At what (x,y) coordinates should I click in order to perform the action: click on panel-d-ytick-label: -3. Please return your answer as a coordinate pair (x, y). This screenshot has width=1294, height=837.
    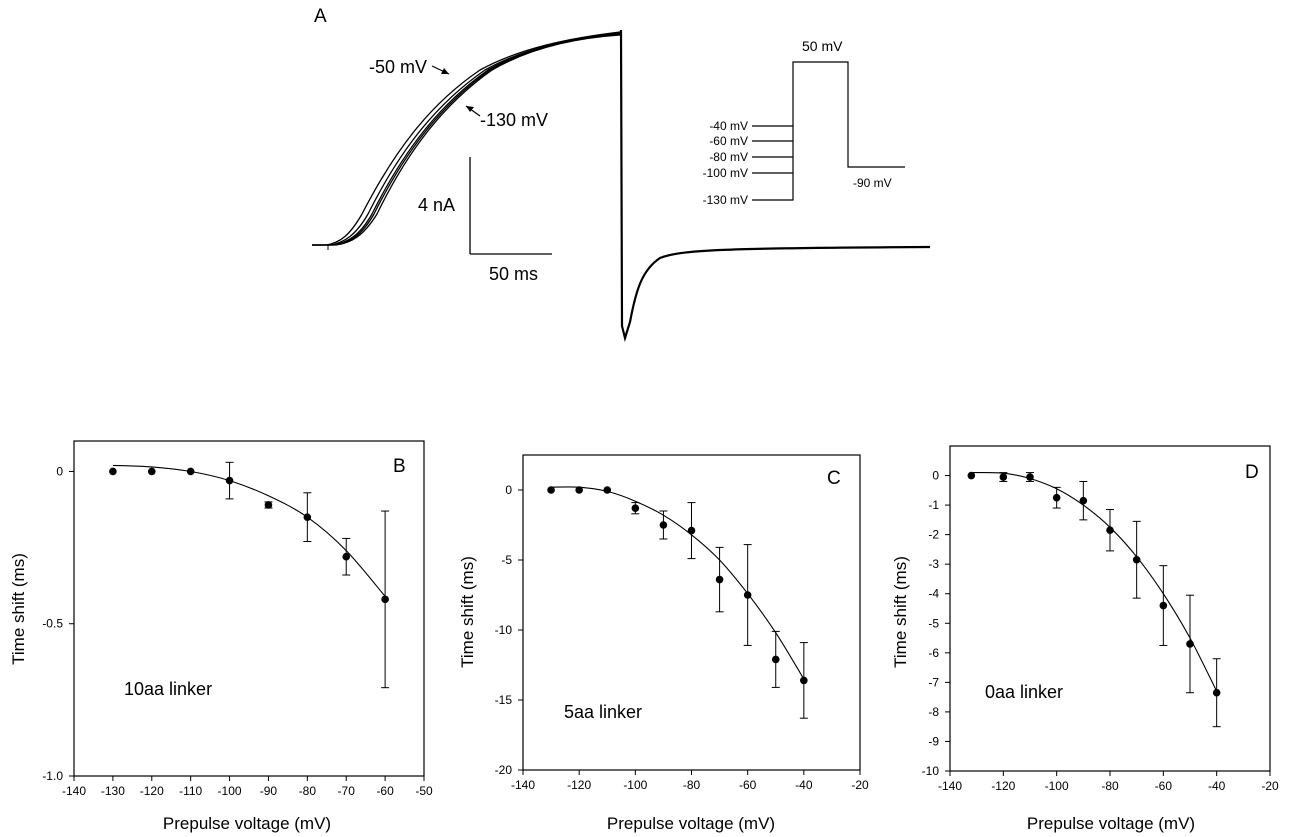
    Looking at the image, I should click on (933, 564).